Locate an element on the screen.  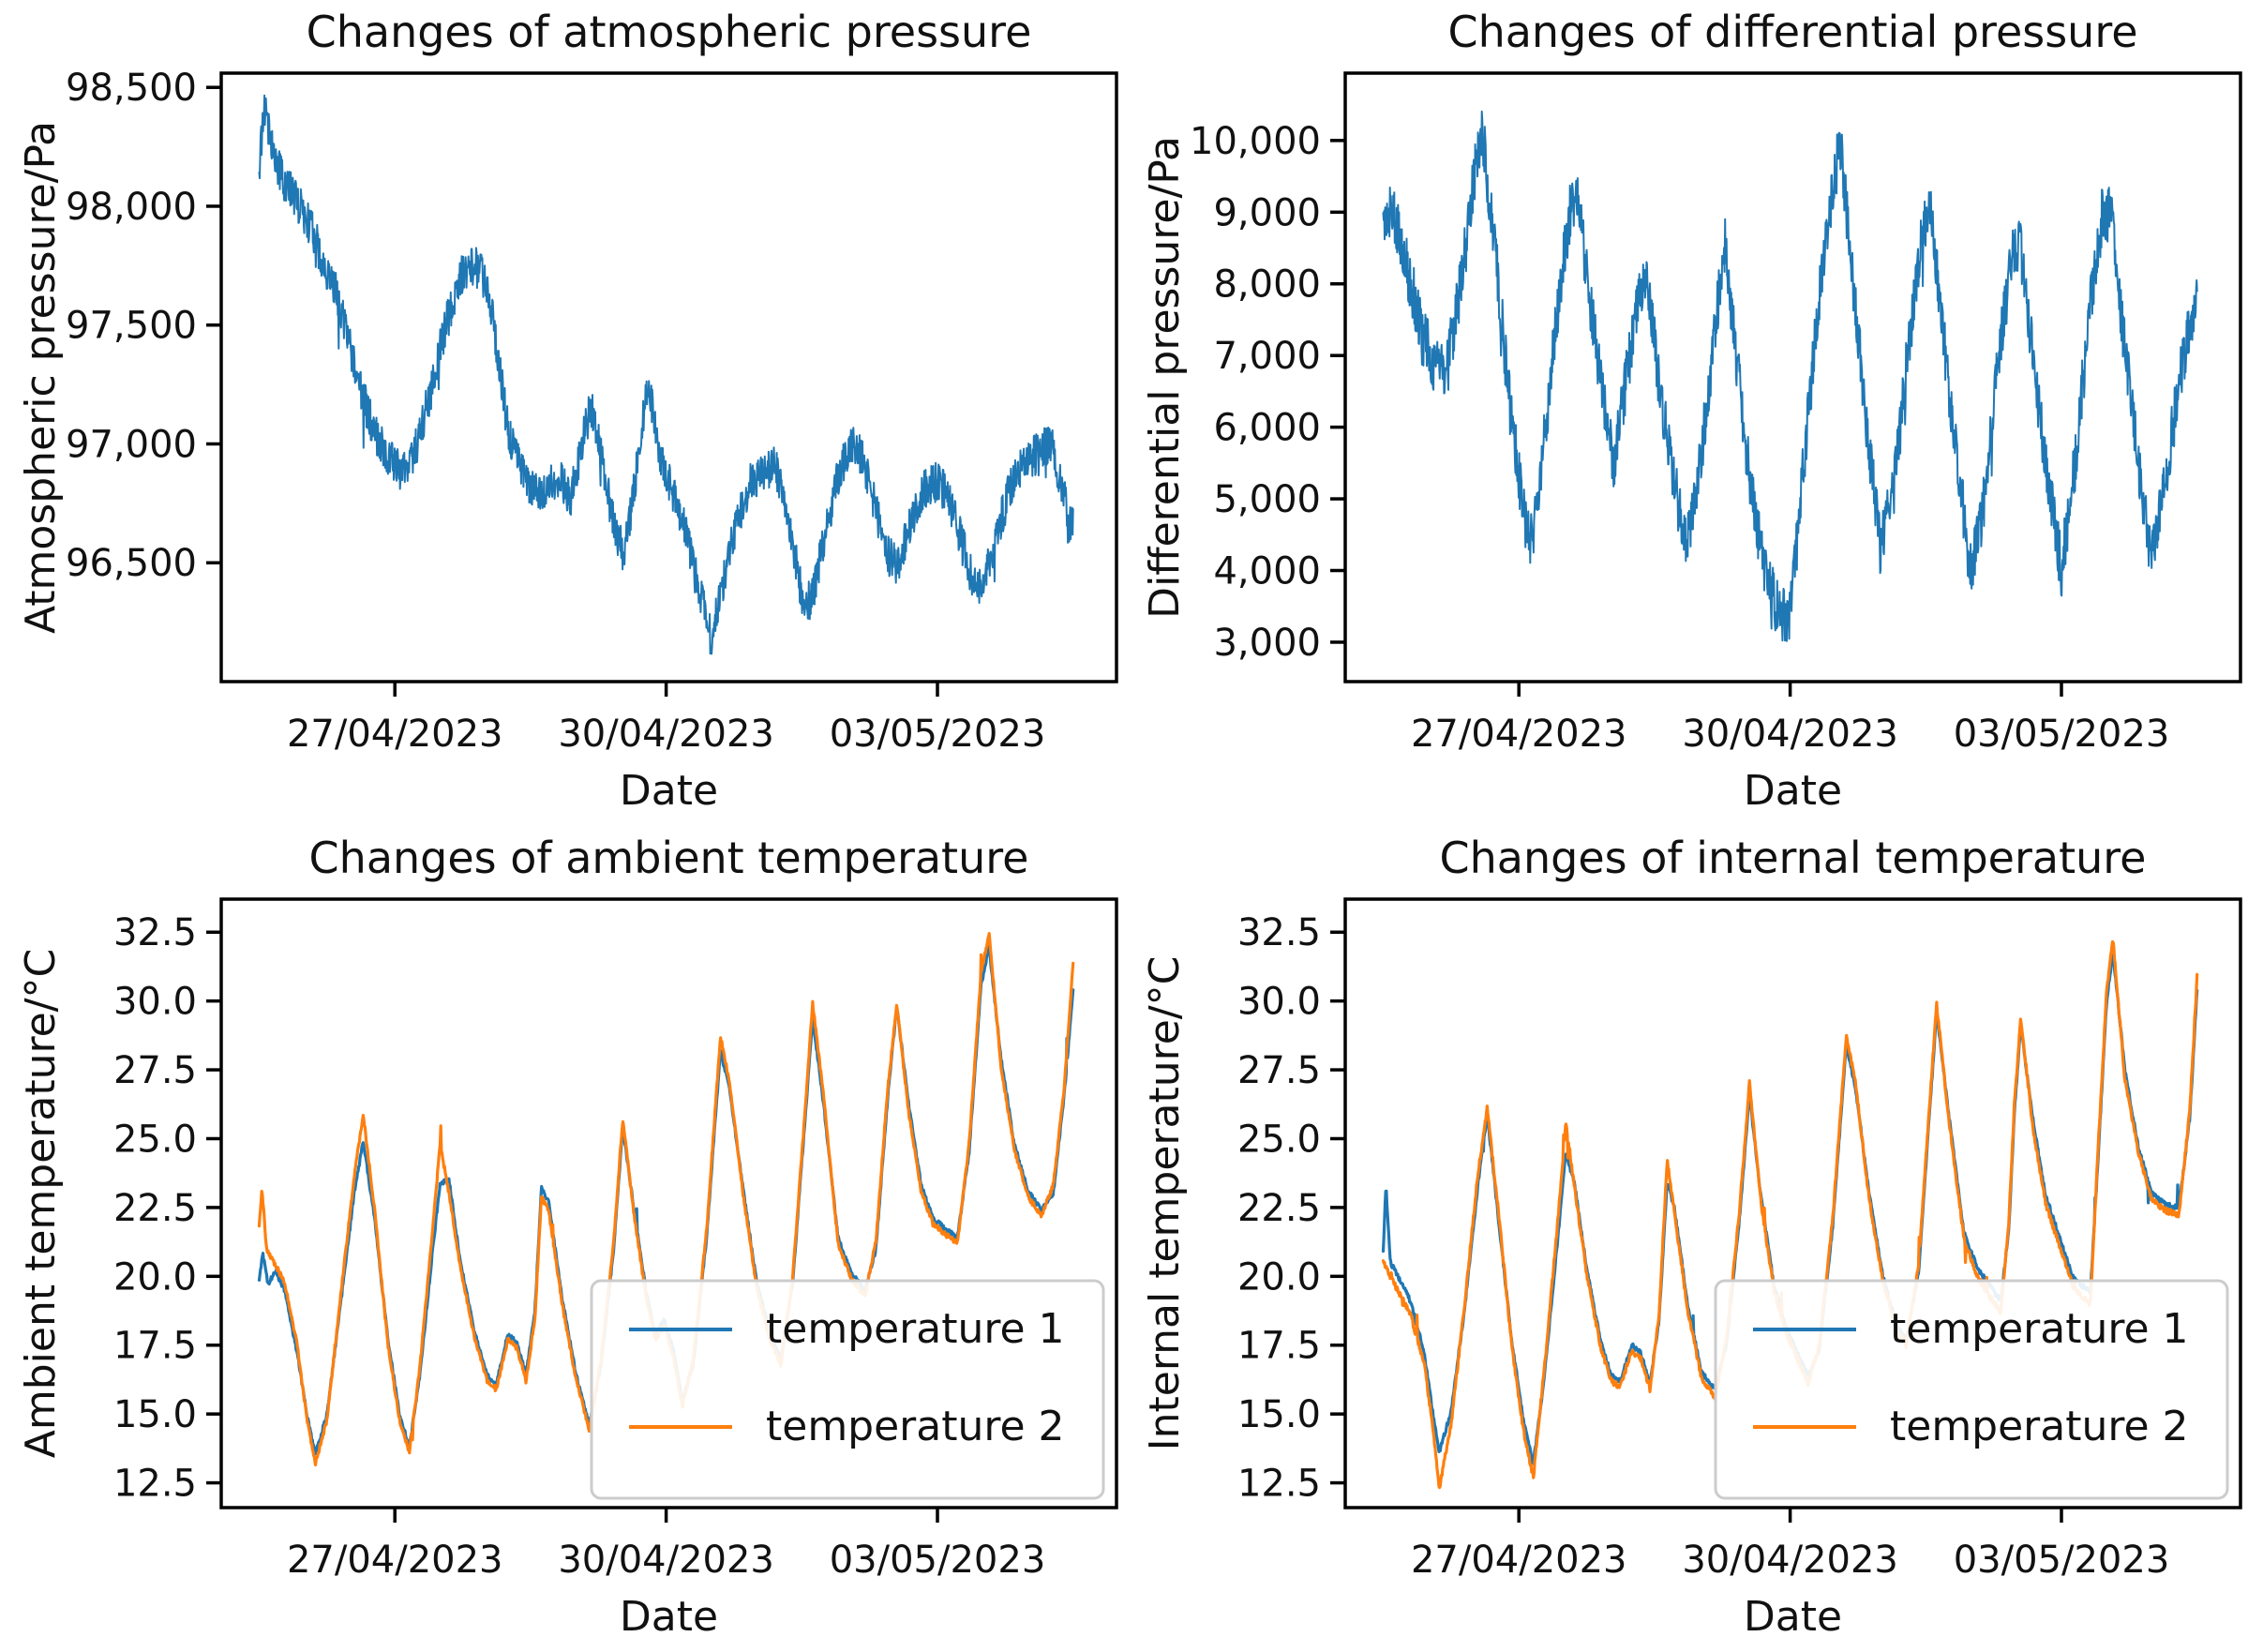
y-tick-label: 98,000 is located at coordinates (131, 207).